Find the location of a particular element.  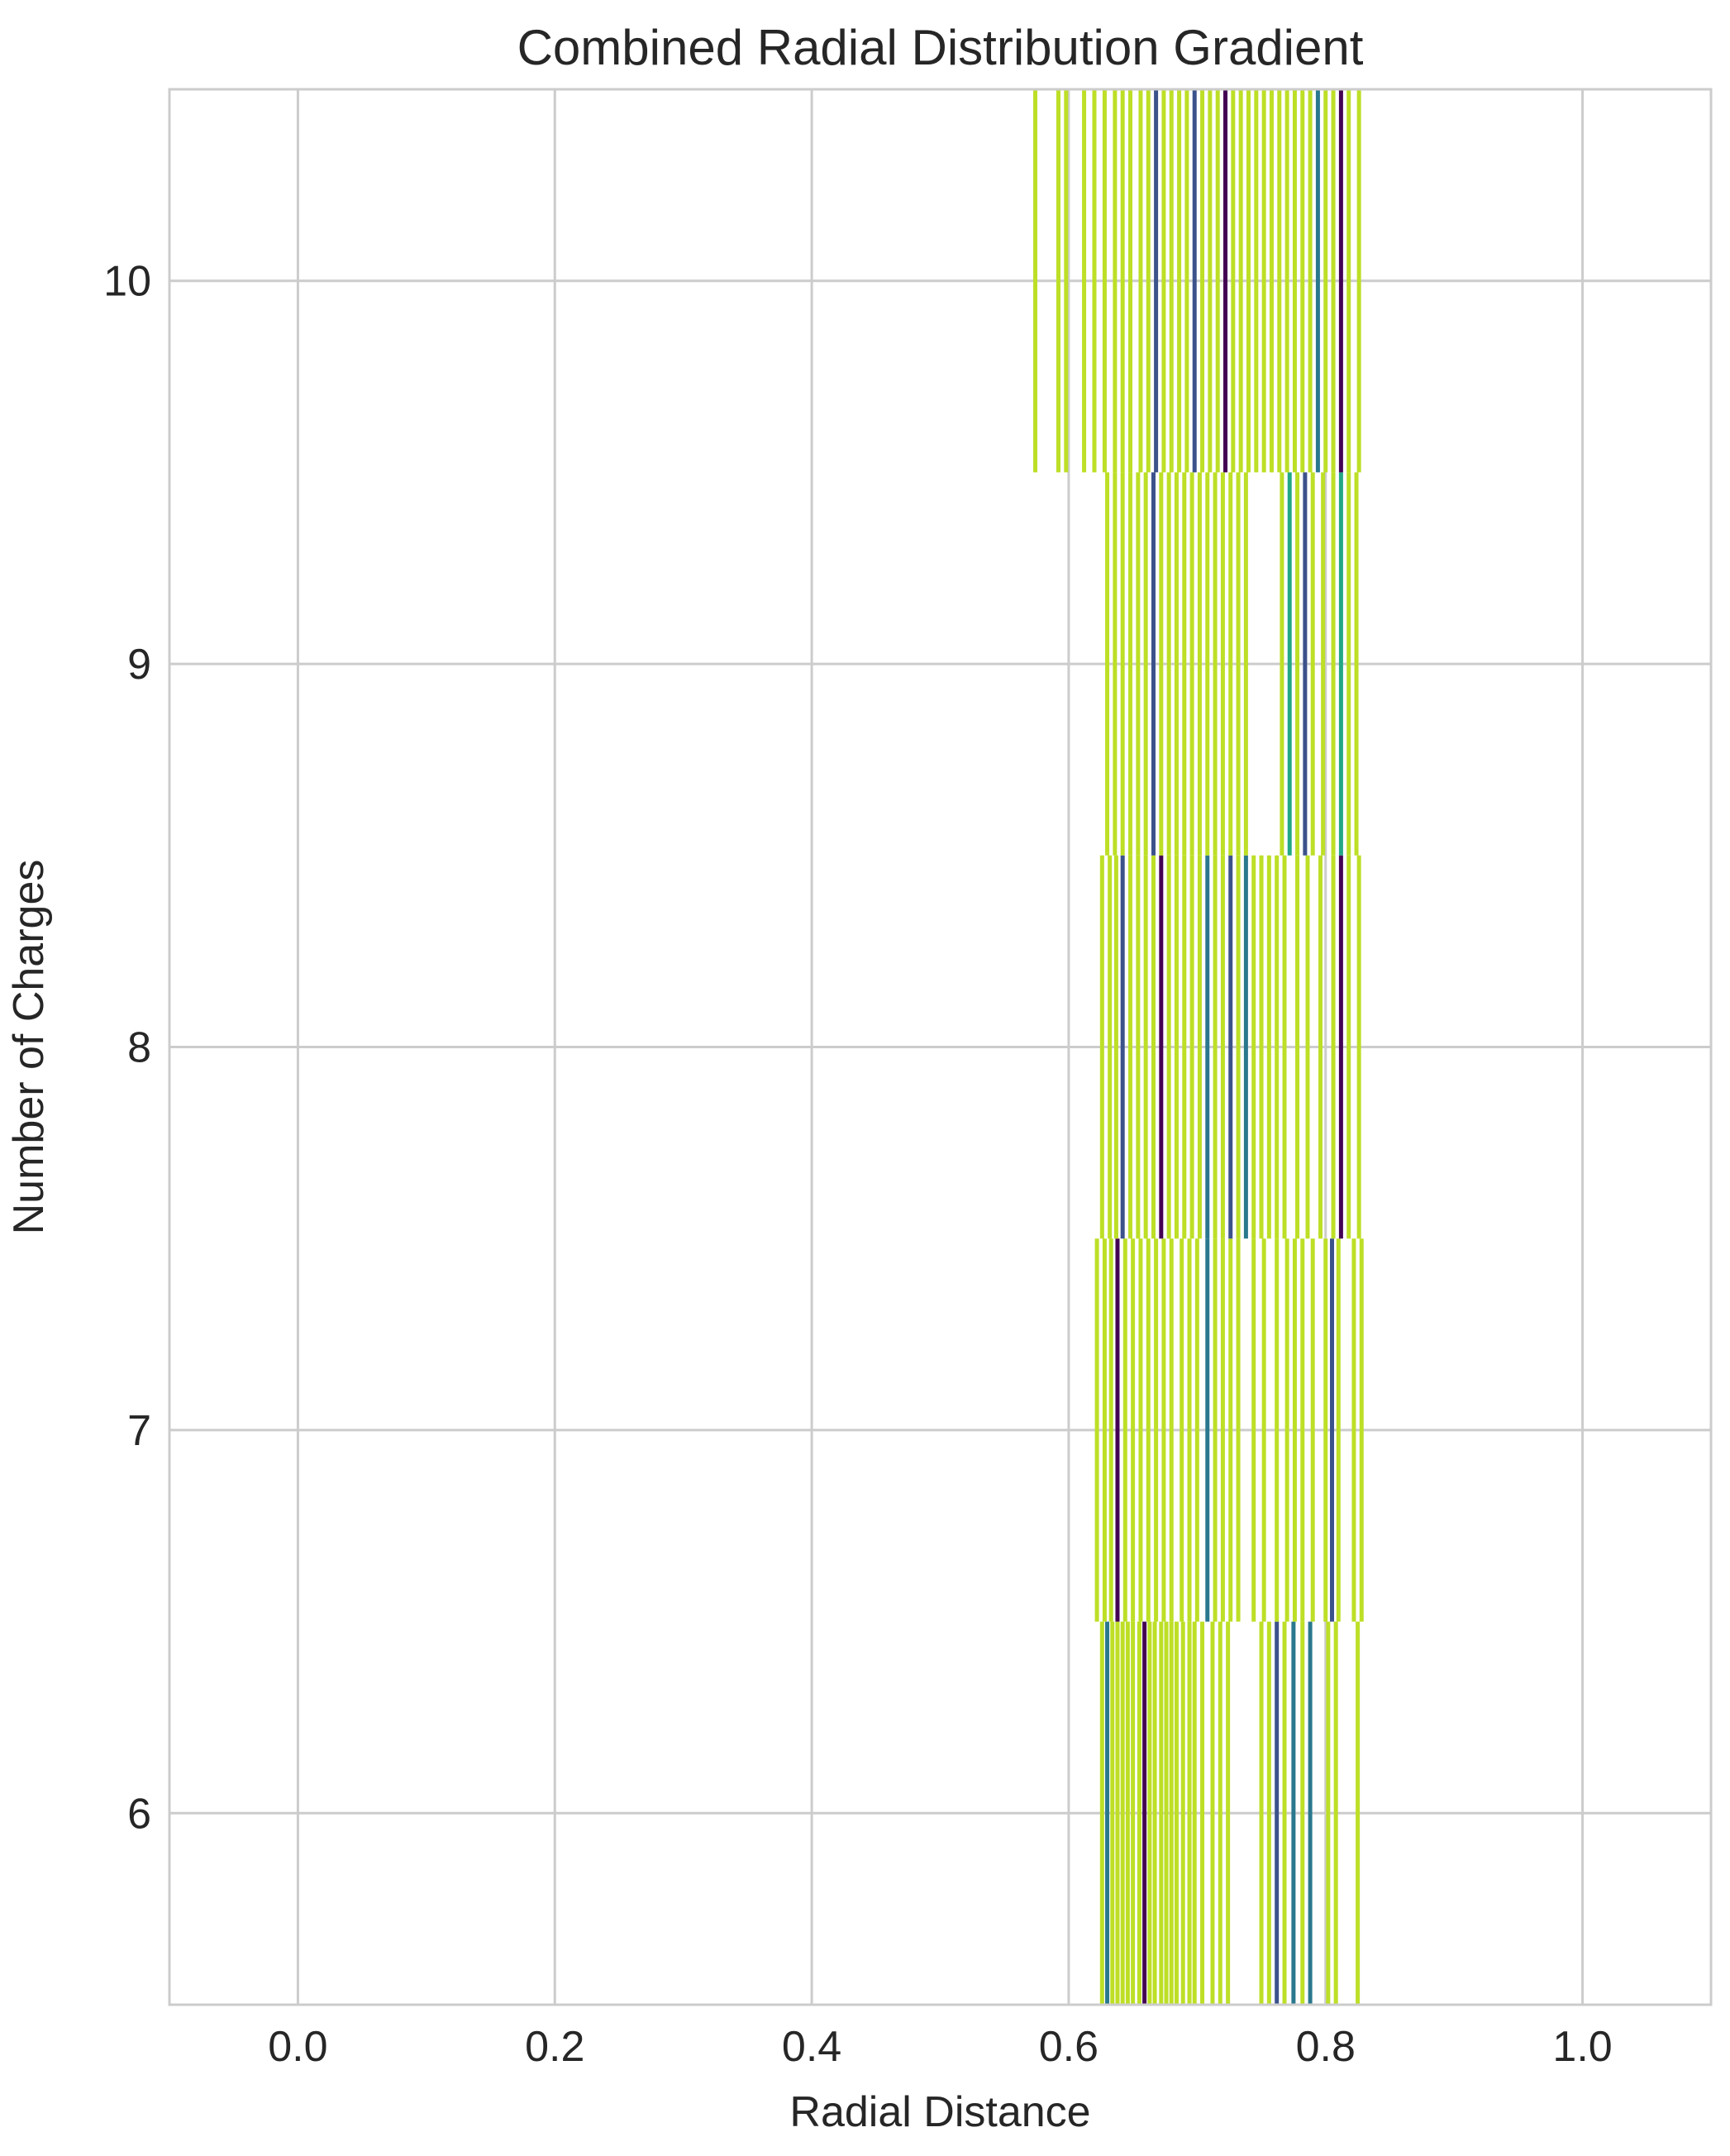

y-tick-label: 9 is located at coordinates (139, 665).